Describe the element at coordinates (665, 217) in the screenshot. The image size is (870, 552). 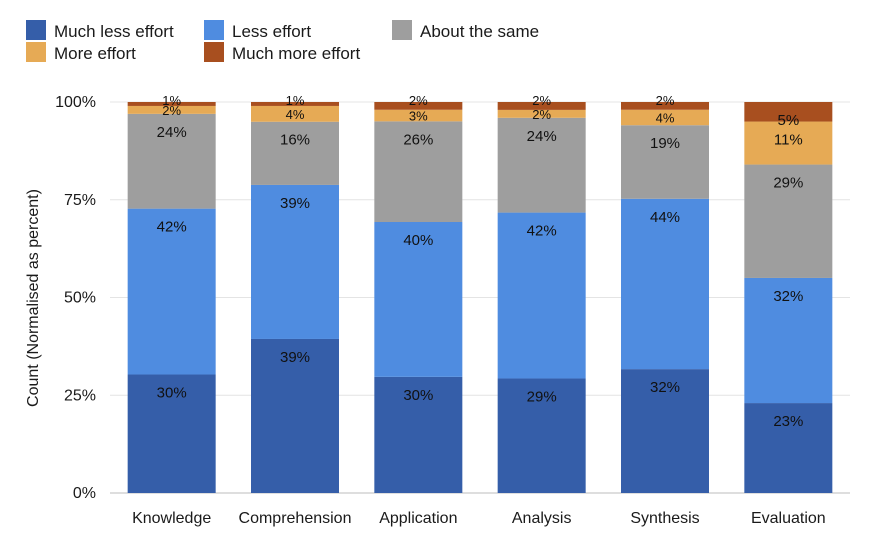
I see `data-label: 44%` at that location.